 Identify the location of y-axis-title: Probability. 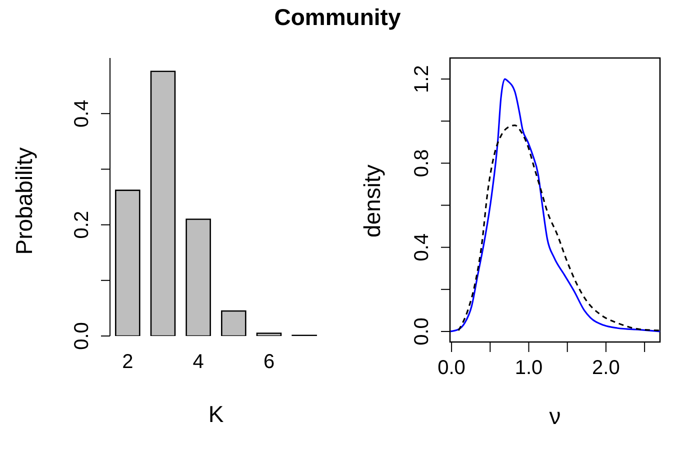
(24, 201).